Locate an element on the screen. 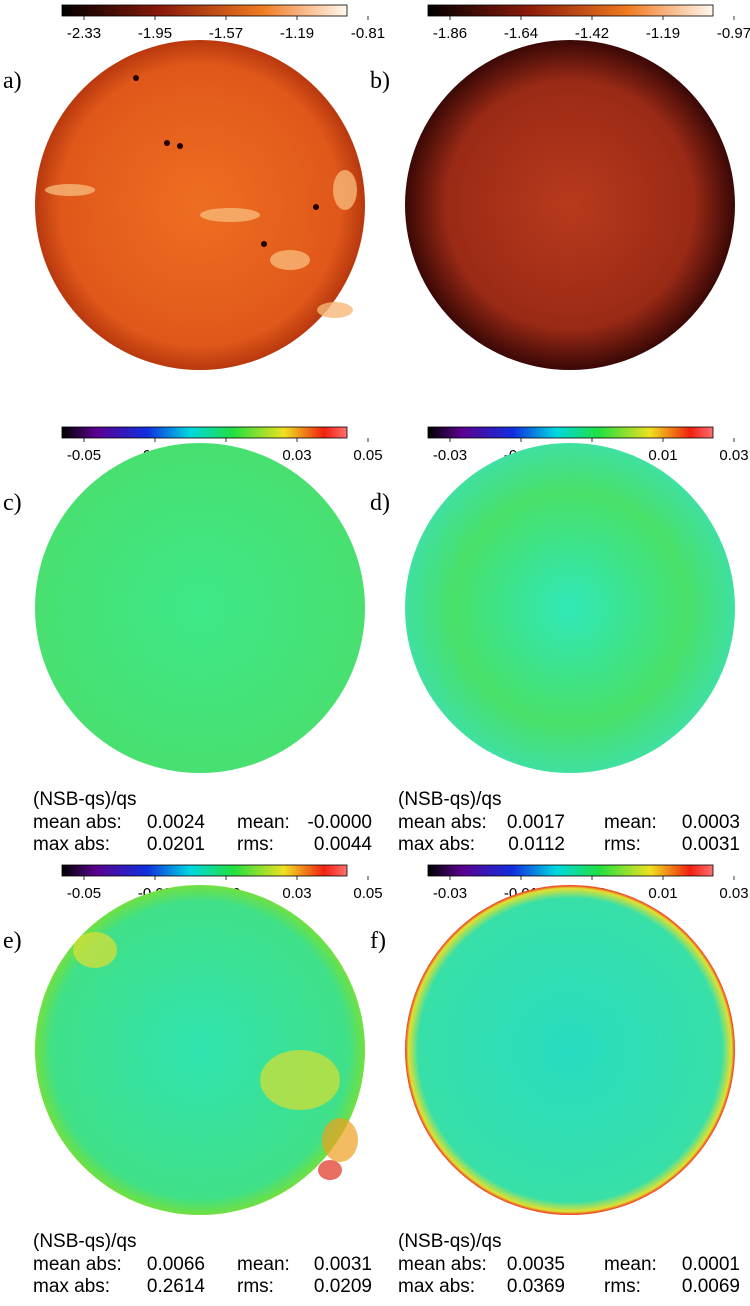 The width and height of the screenshot is (750, 1306). stat-value: 0.0112 is located at coordinates (536, 844).